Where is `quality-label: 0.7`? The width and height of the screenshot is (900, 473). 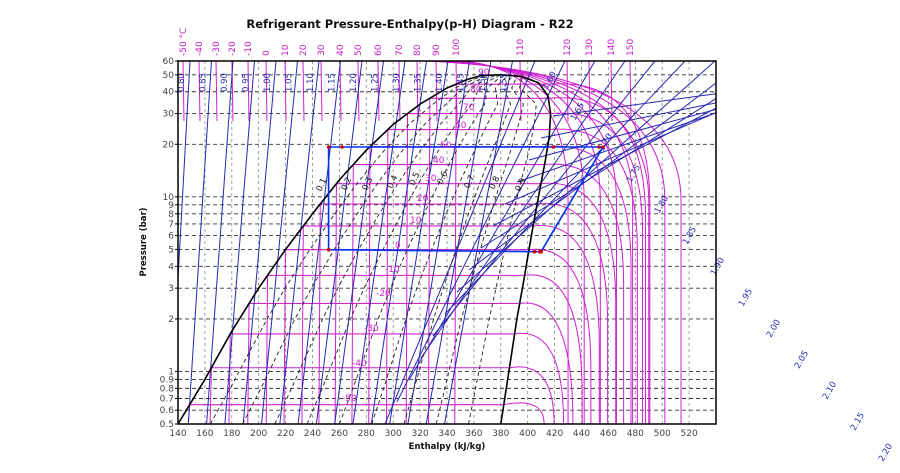
quality-label: 0.7 is located at coordinates (470, 182).